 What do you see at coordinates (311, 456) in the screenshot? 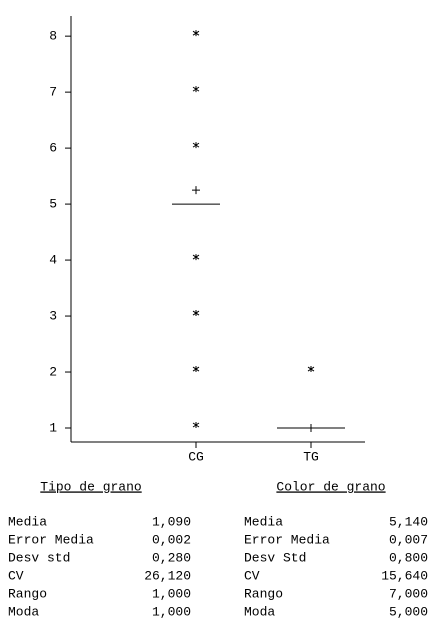
I see `x-tick-label: TG` at bounding box center [311, 456].